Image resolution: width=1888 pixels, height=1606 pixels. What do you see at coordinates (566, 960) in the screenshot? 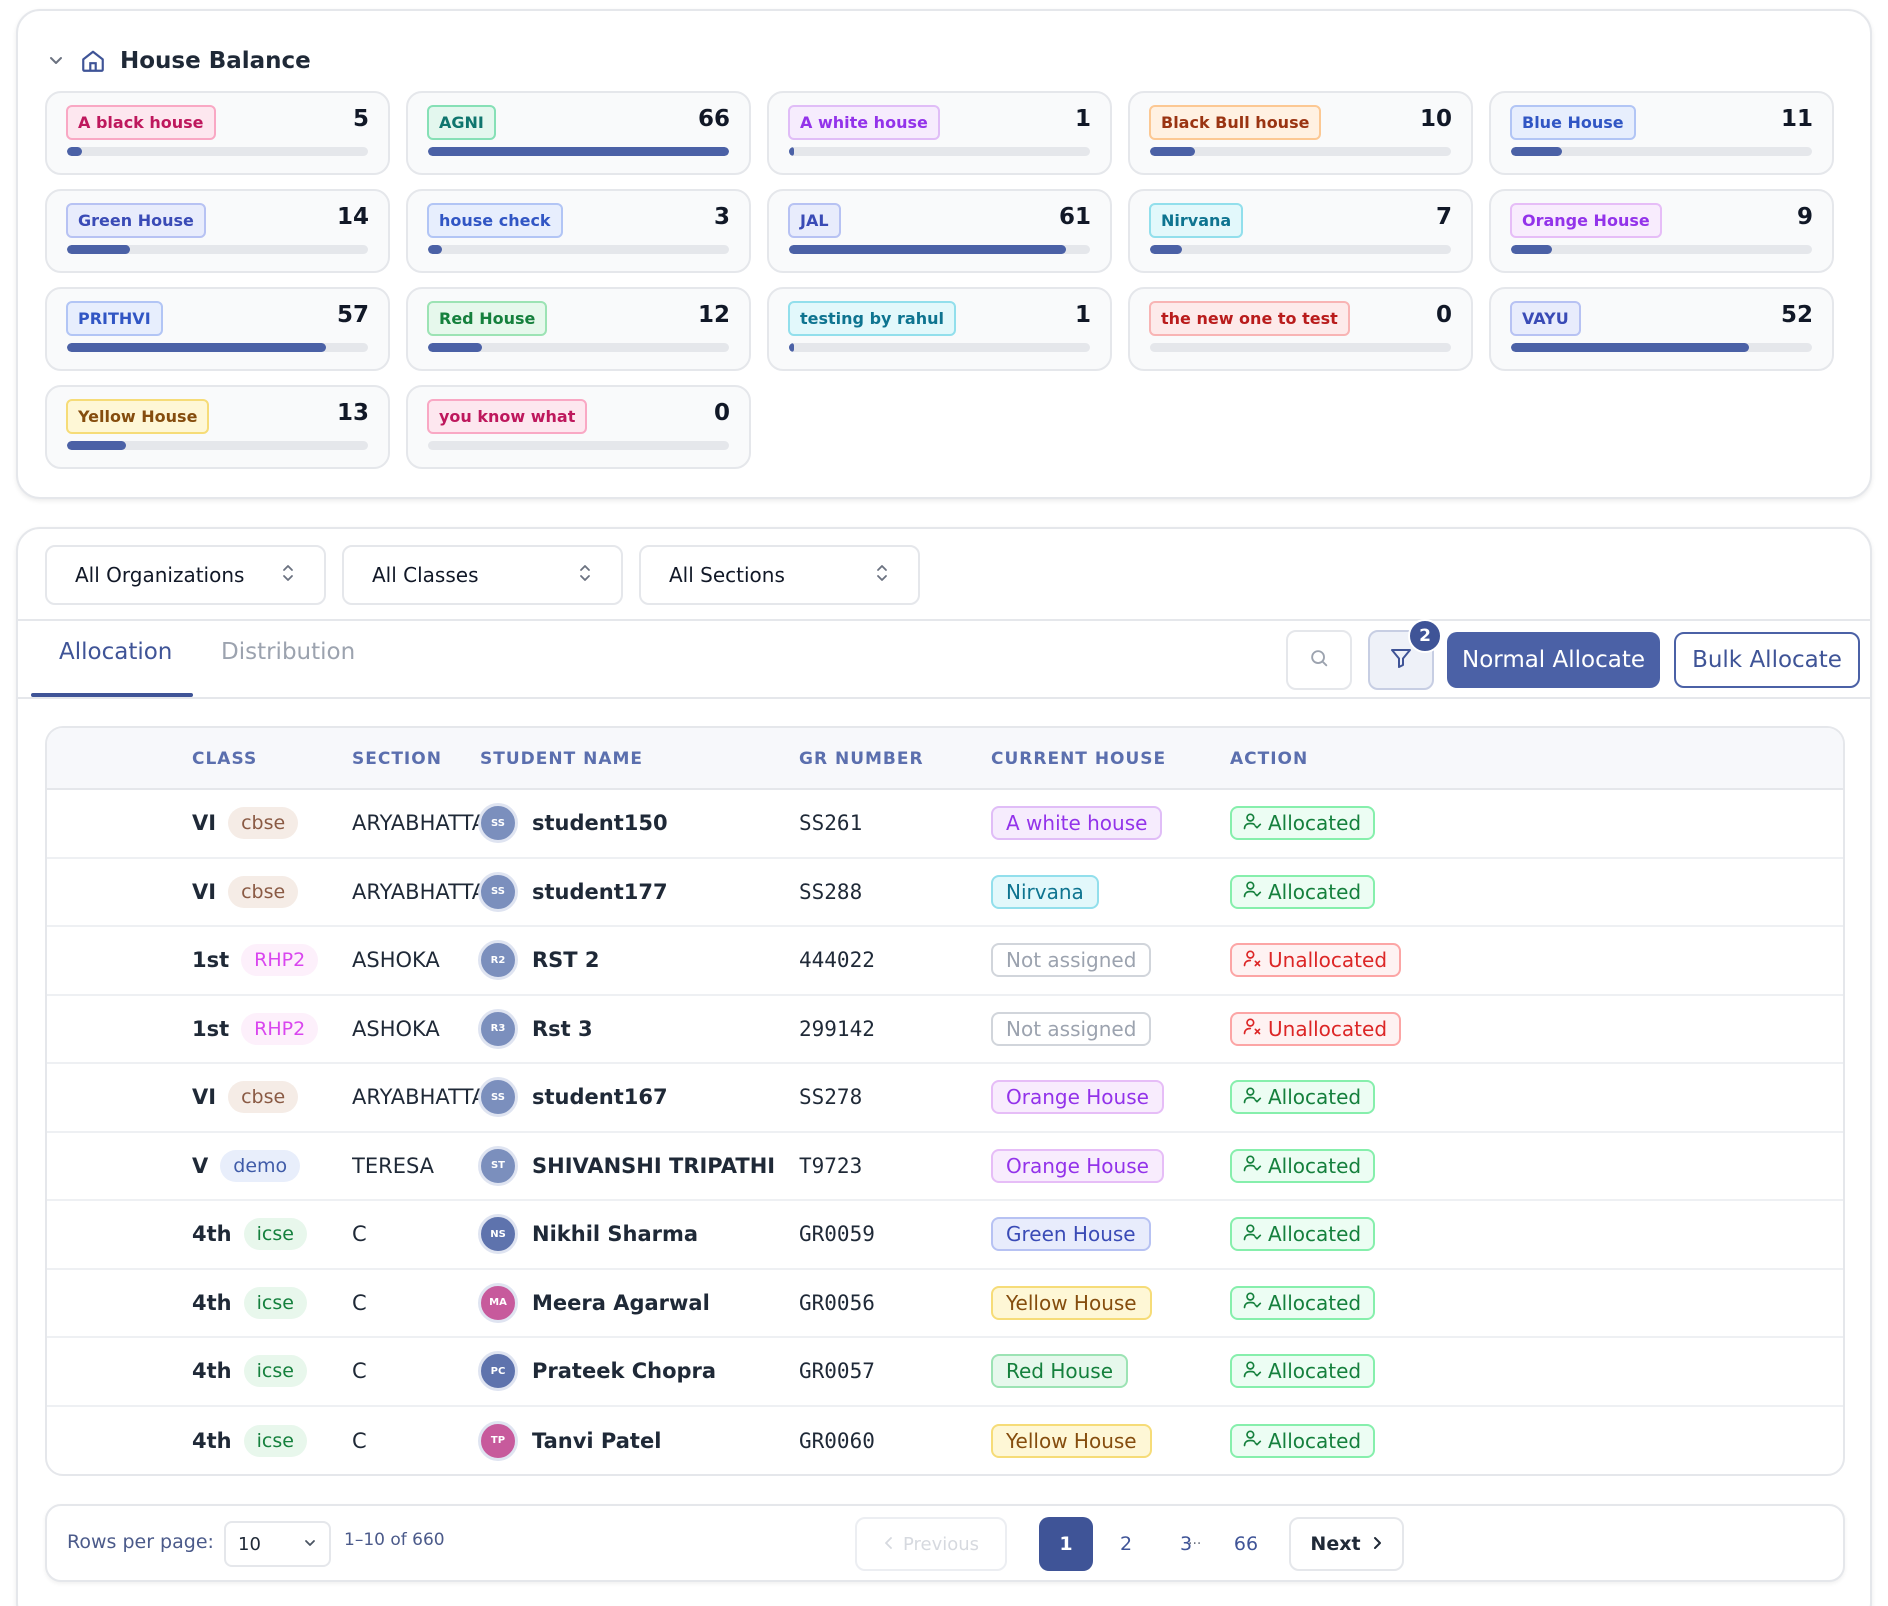
I see `student-name: RST 2` at bounding box center [566, 960].